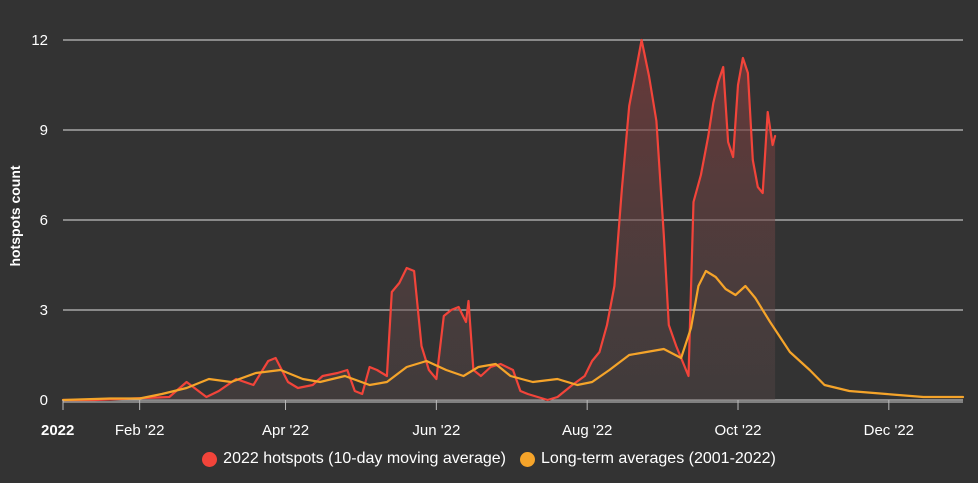  I want to click on x-tick-label: 2022, so click(57, 430).